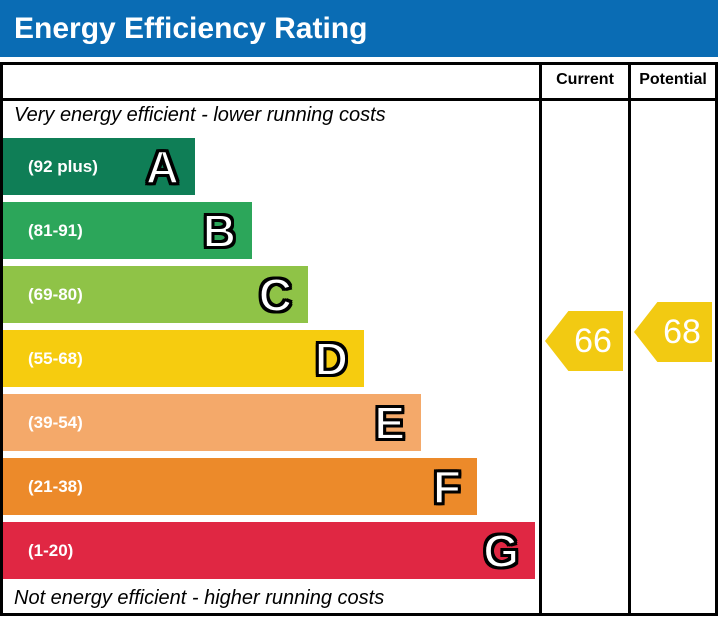  What do you see at coordinates (55, 230) in the screenshot?
I see `band-range-label: (81-91)` at bounding box center [55, 230].